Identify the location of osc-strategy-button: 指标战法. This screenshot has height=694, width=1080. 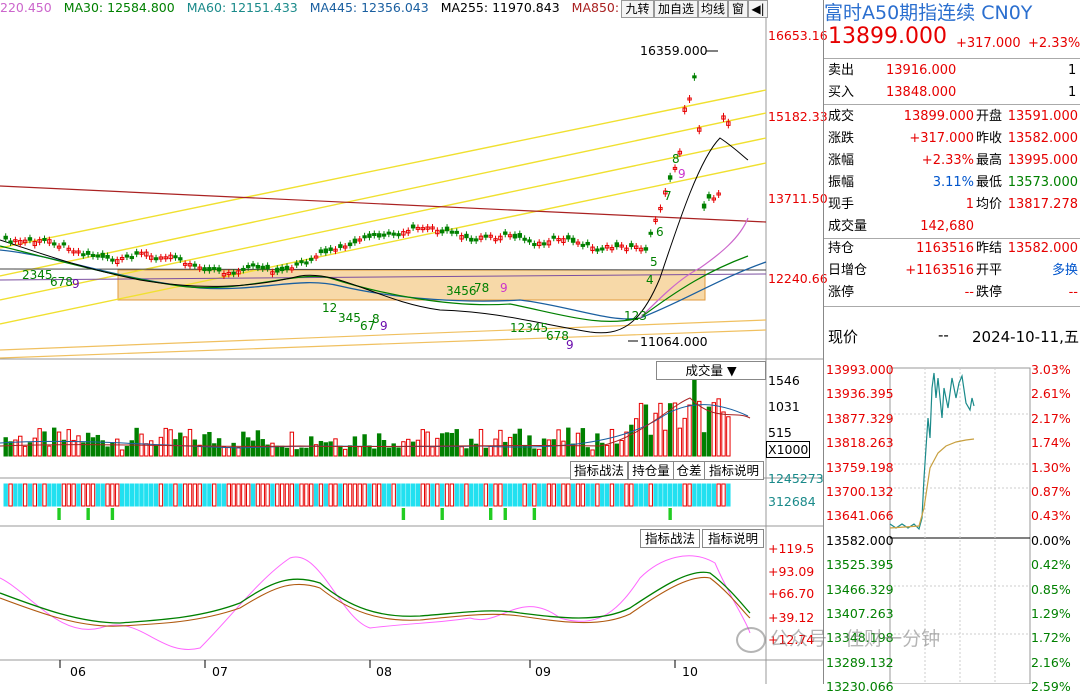
(670, 538).